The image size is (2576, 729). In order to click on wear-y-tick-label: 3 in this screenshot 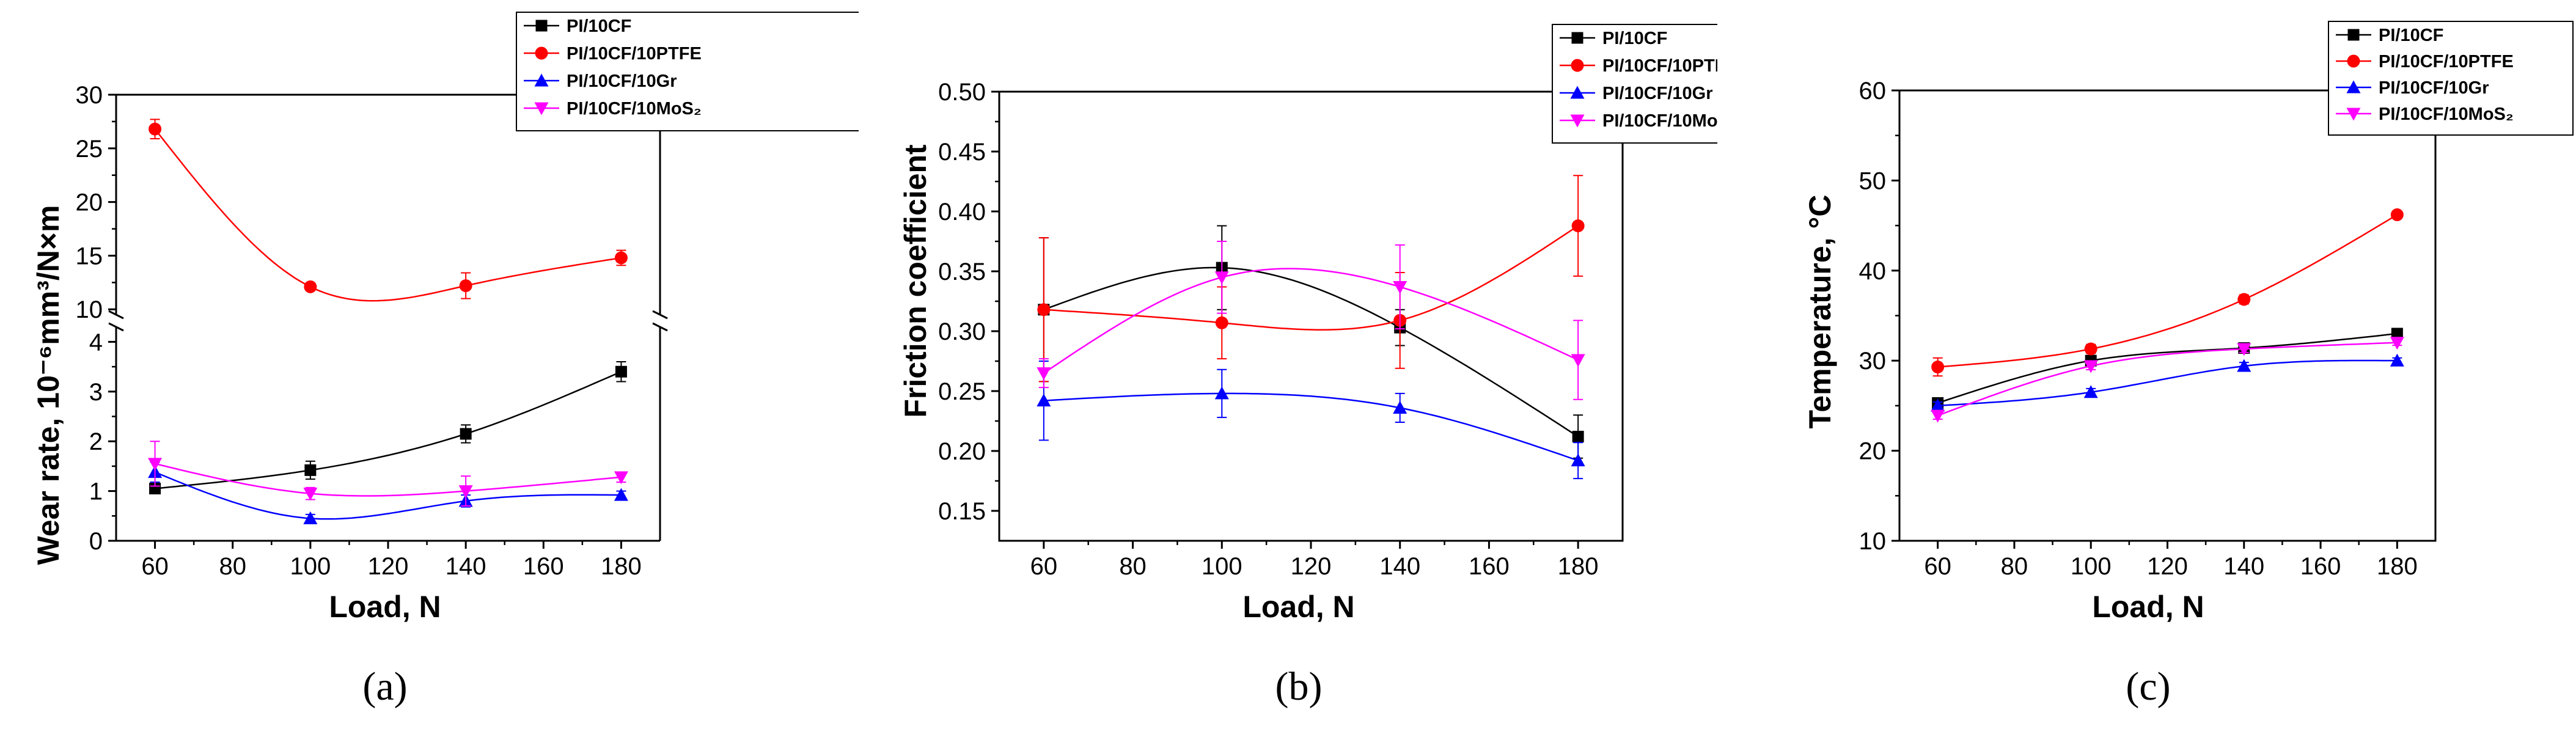, I will do `click(96, 392)`.